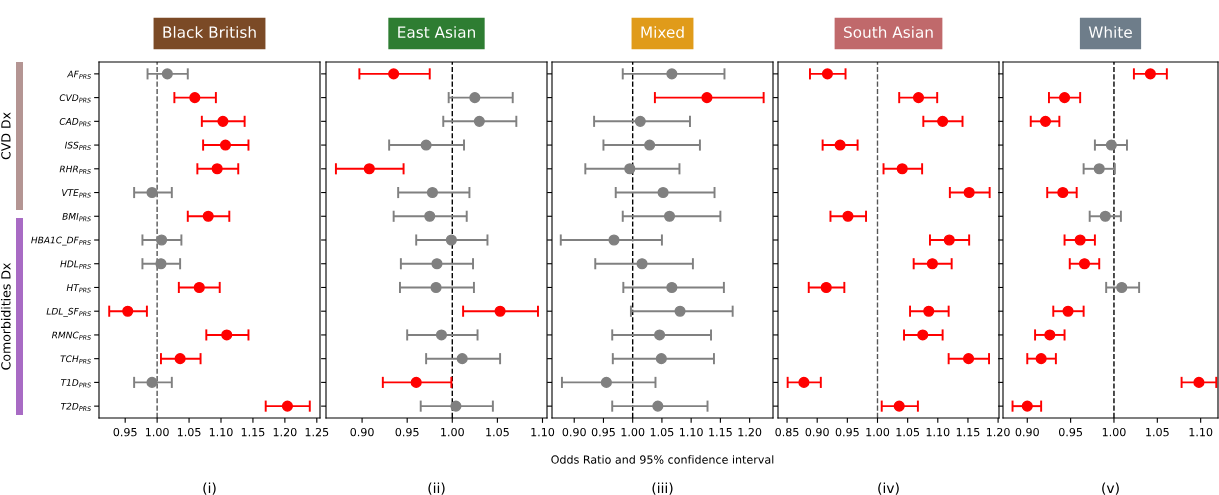  Describe the element at coordinates (317, 432) in the screenshot. I see `x-tick-label: 1.25` at that location.